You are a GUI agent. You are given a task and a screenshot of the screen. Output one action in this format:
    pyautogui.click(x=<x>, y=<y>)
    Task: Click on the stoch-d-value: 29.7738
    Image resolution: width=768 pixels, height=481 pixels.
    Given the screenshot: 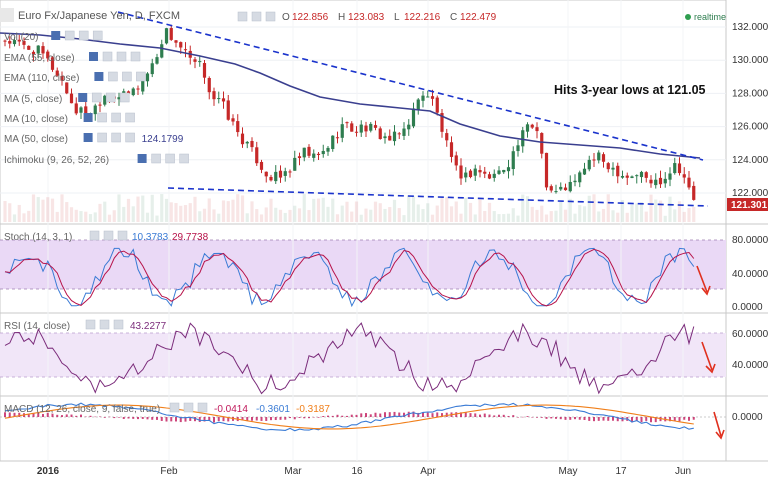 What is the action you would take?
    pyautogui.click(x=190, y=237)
    